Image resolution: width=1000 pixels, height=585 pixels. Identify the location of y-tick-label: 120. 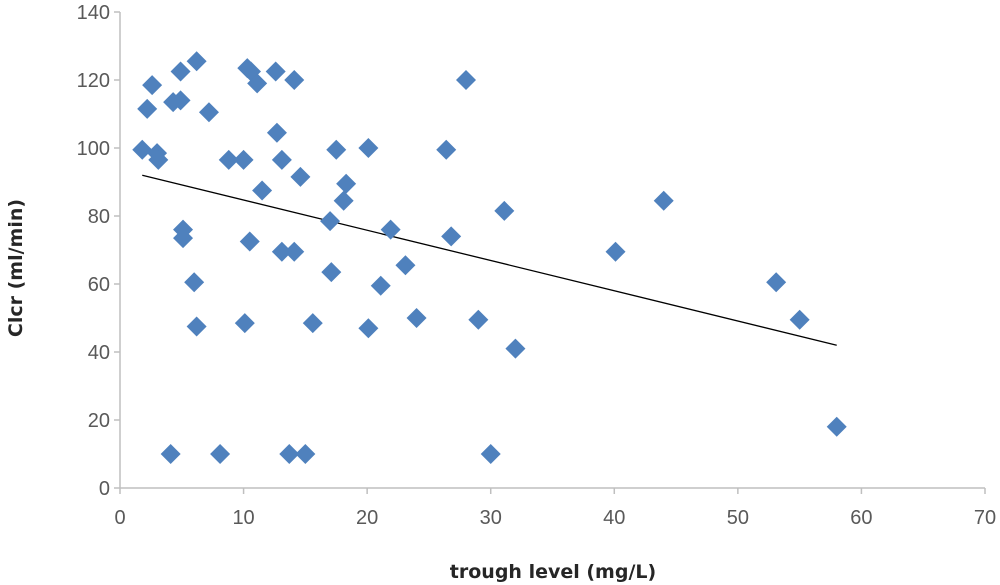
(93, 81).